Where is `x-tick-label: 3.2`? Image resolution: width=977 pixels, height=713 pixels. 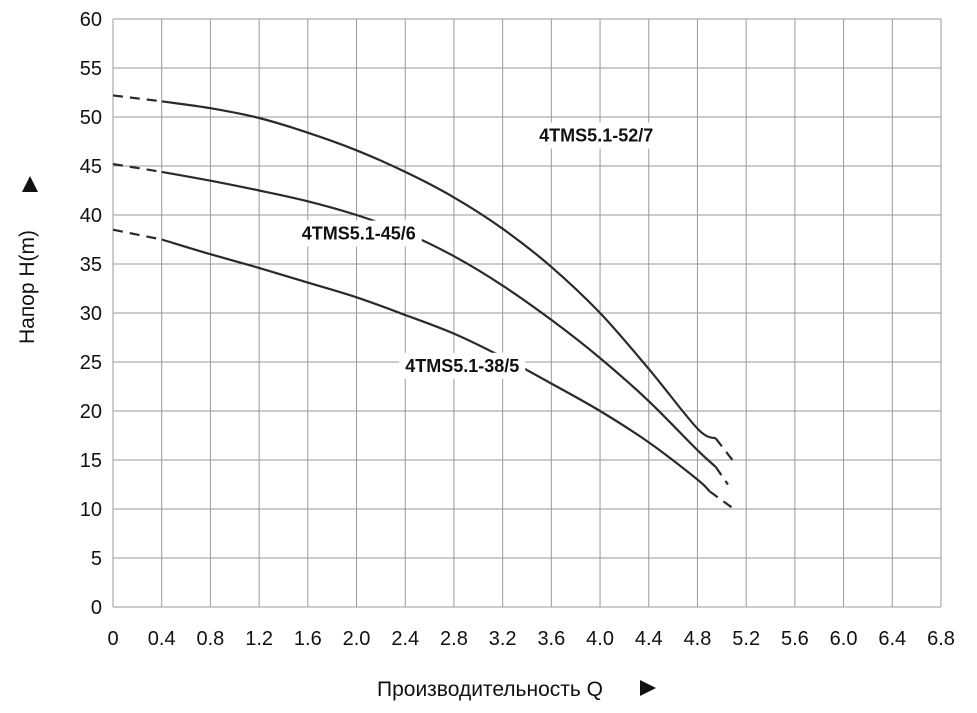 x-tick-label: 3.2 is located at coordinates (503, 639).